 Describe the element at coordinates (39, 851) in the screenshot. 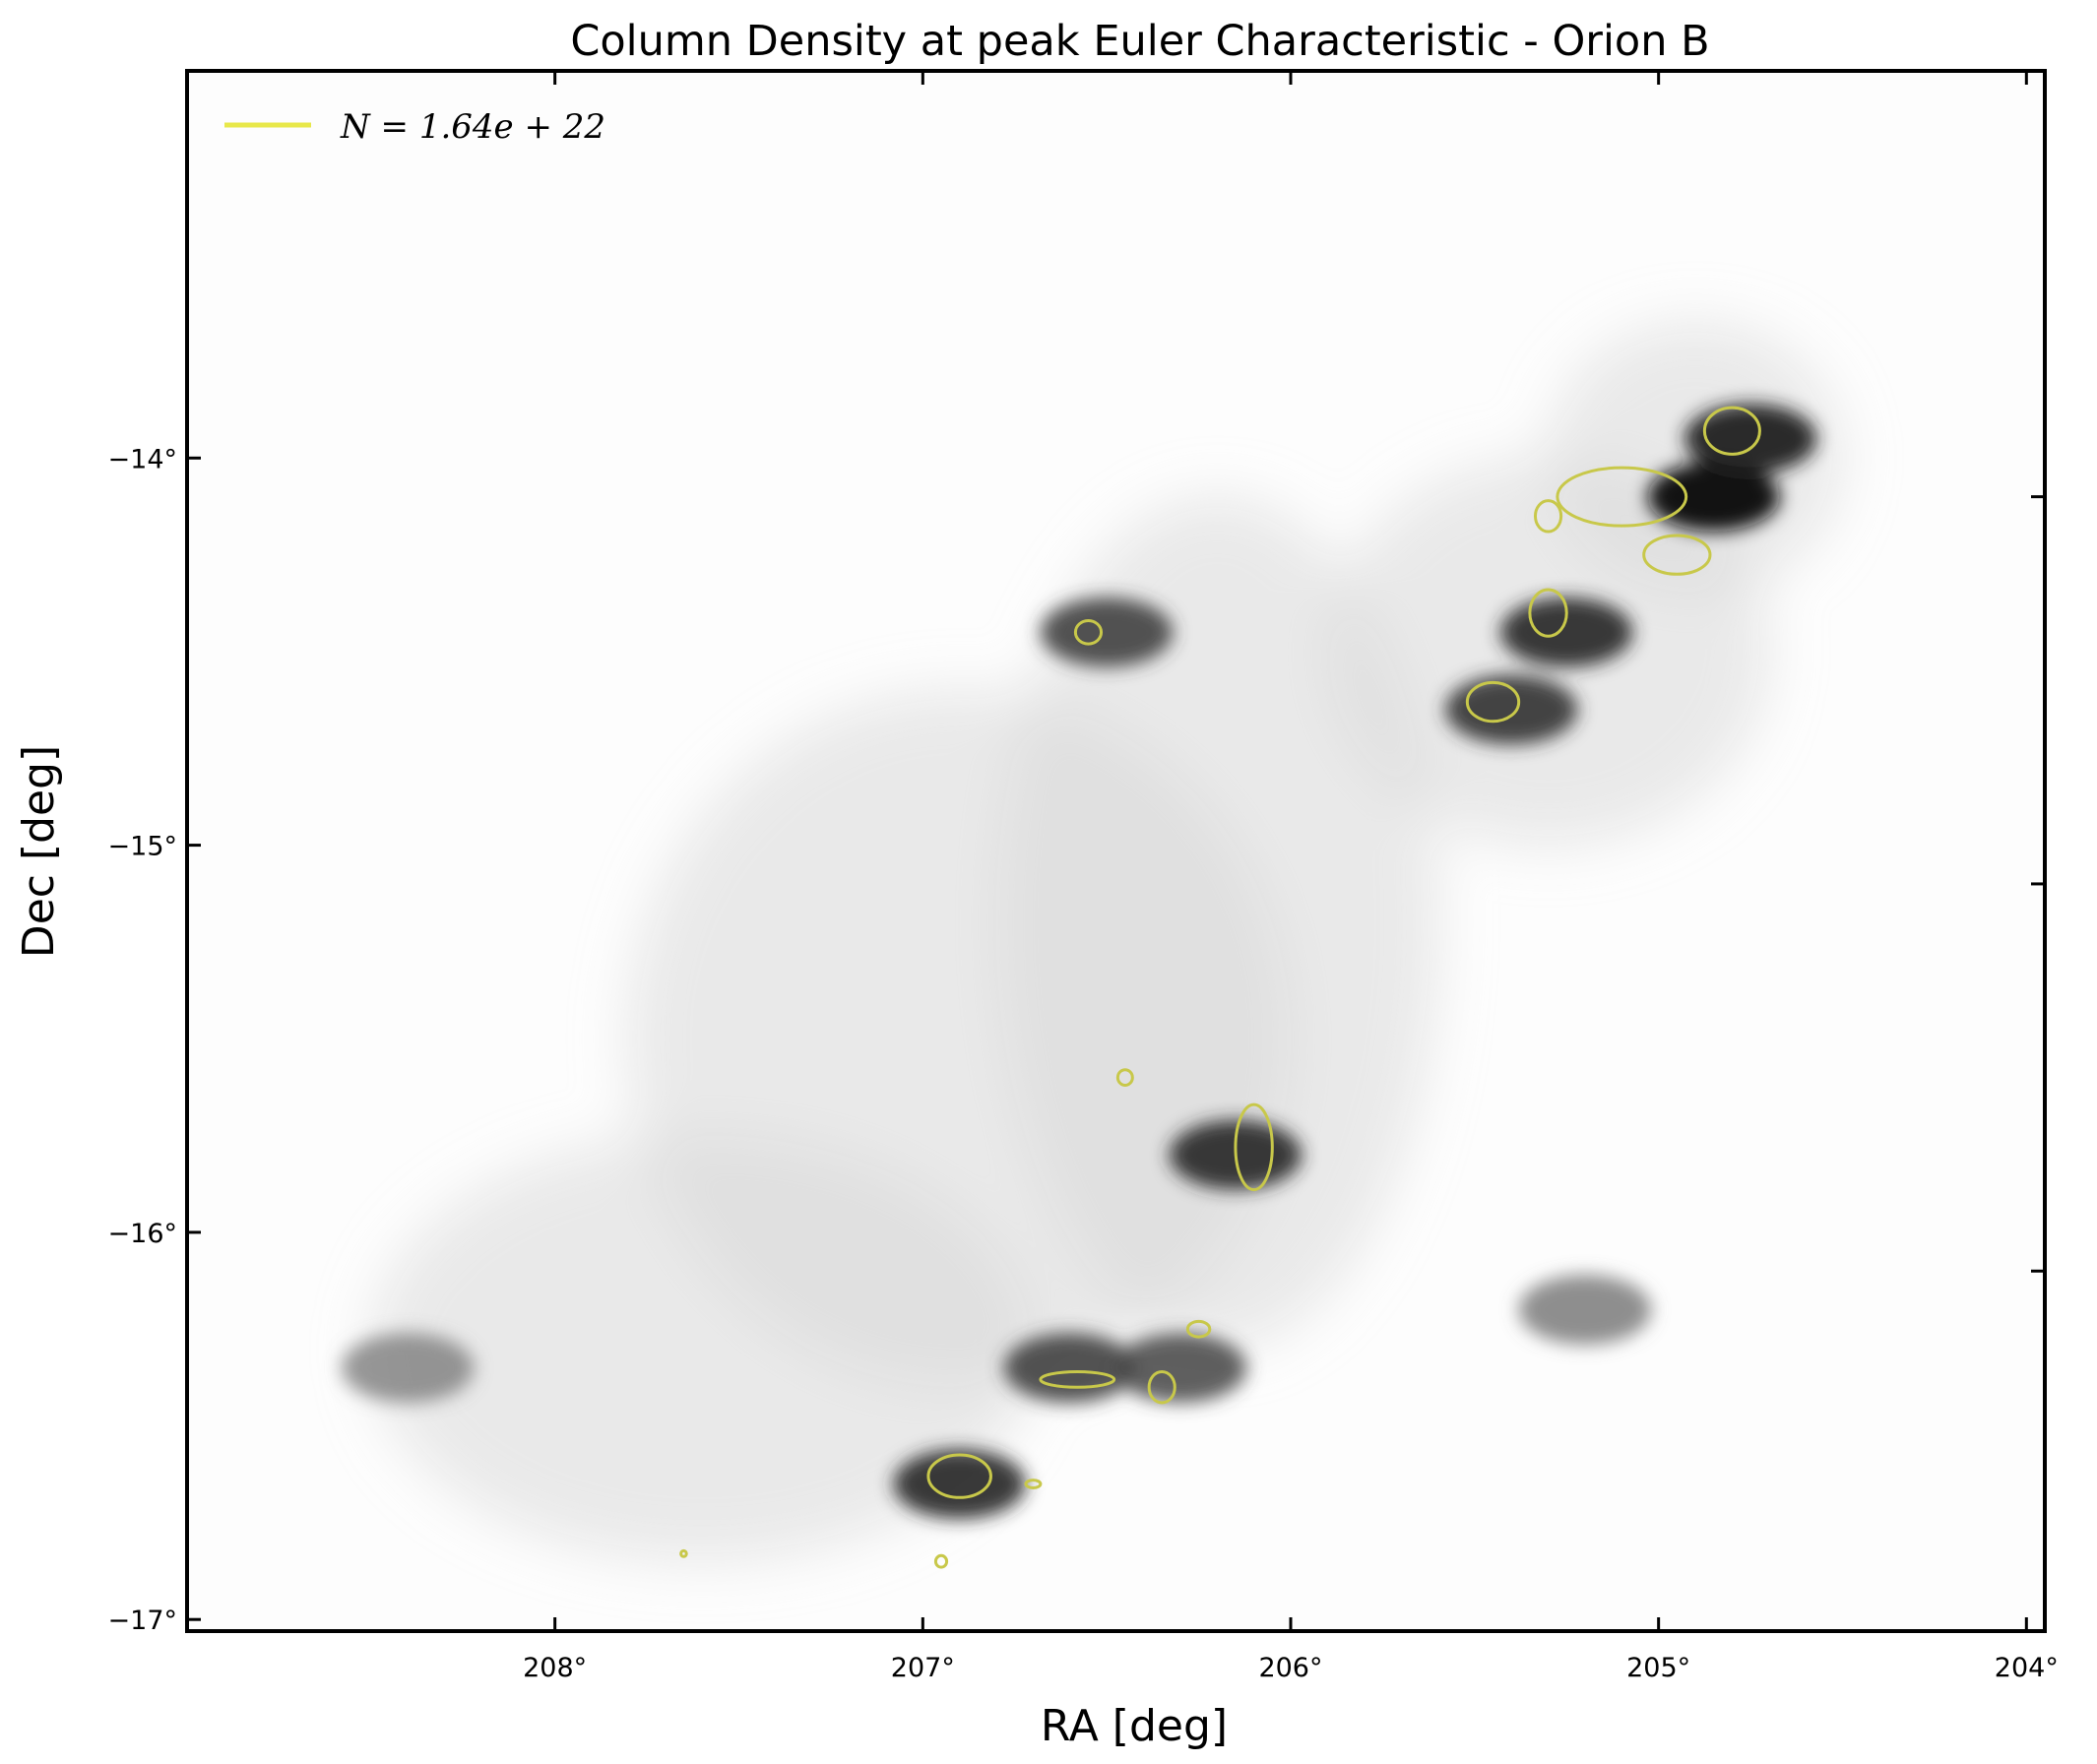

I see `y-axis-label: Dec [deg]` at that location.